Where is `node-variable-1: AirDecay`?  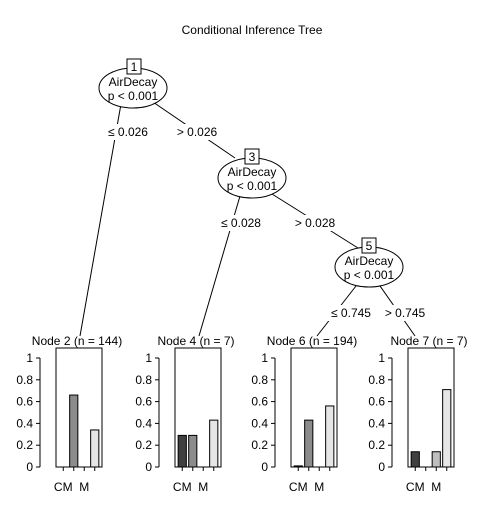
node-variable-1: AirDecay is located at coordinates (133, 82).